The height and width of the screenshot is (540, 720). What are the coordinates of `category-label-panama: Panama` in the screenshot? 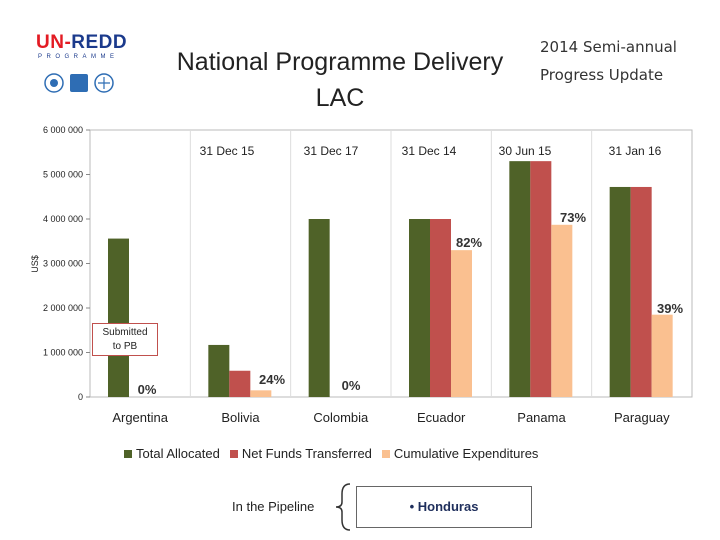 It's located at (541, 417).